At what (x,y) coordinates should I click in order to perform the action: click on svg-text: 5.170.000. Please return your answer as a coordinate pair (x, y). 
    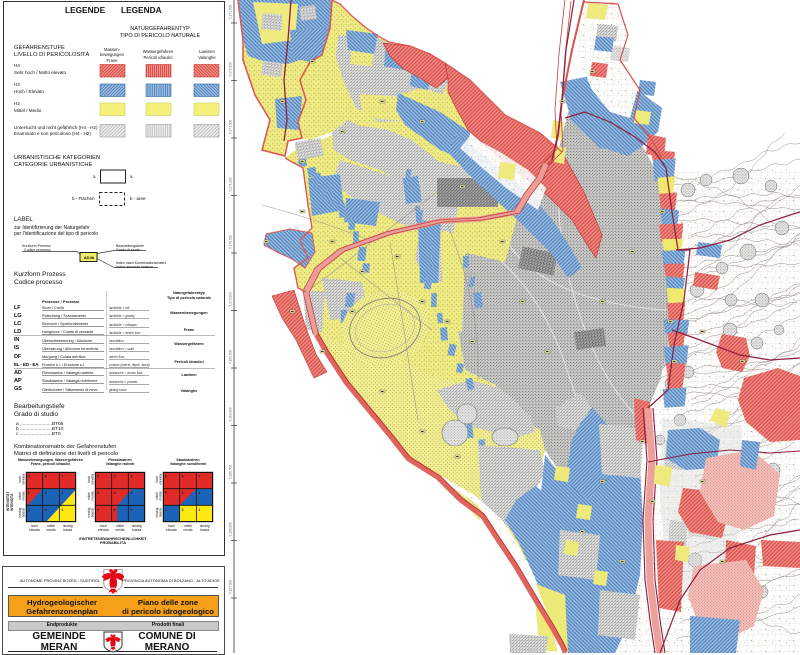
    Looking at the image, I should click on (231, 299).